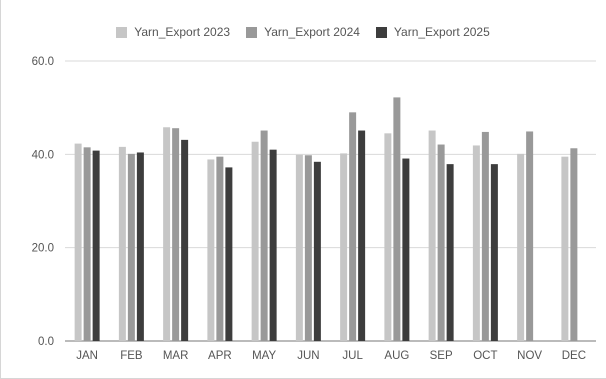  I want to click on x-tick-label-mar: MAR, so click(176, 356).